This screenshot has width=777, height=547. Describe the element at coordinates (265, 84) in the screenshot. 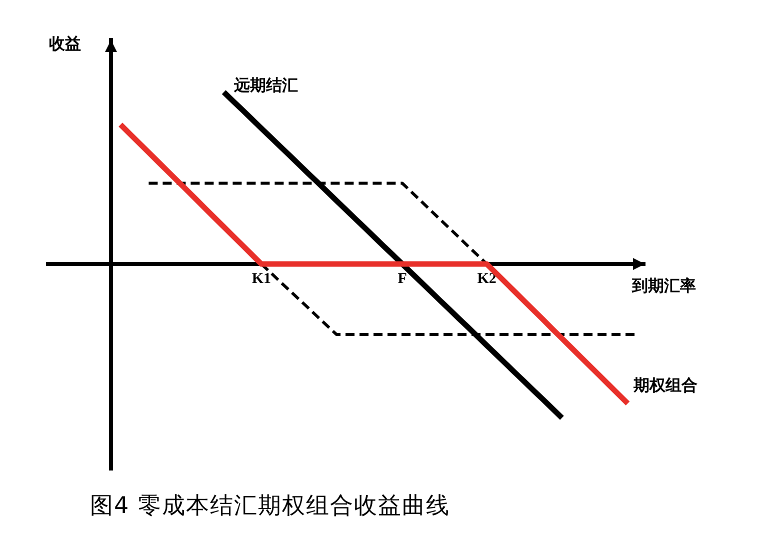

I see `series-label: 远期结汇` at that location.